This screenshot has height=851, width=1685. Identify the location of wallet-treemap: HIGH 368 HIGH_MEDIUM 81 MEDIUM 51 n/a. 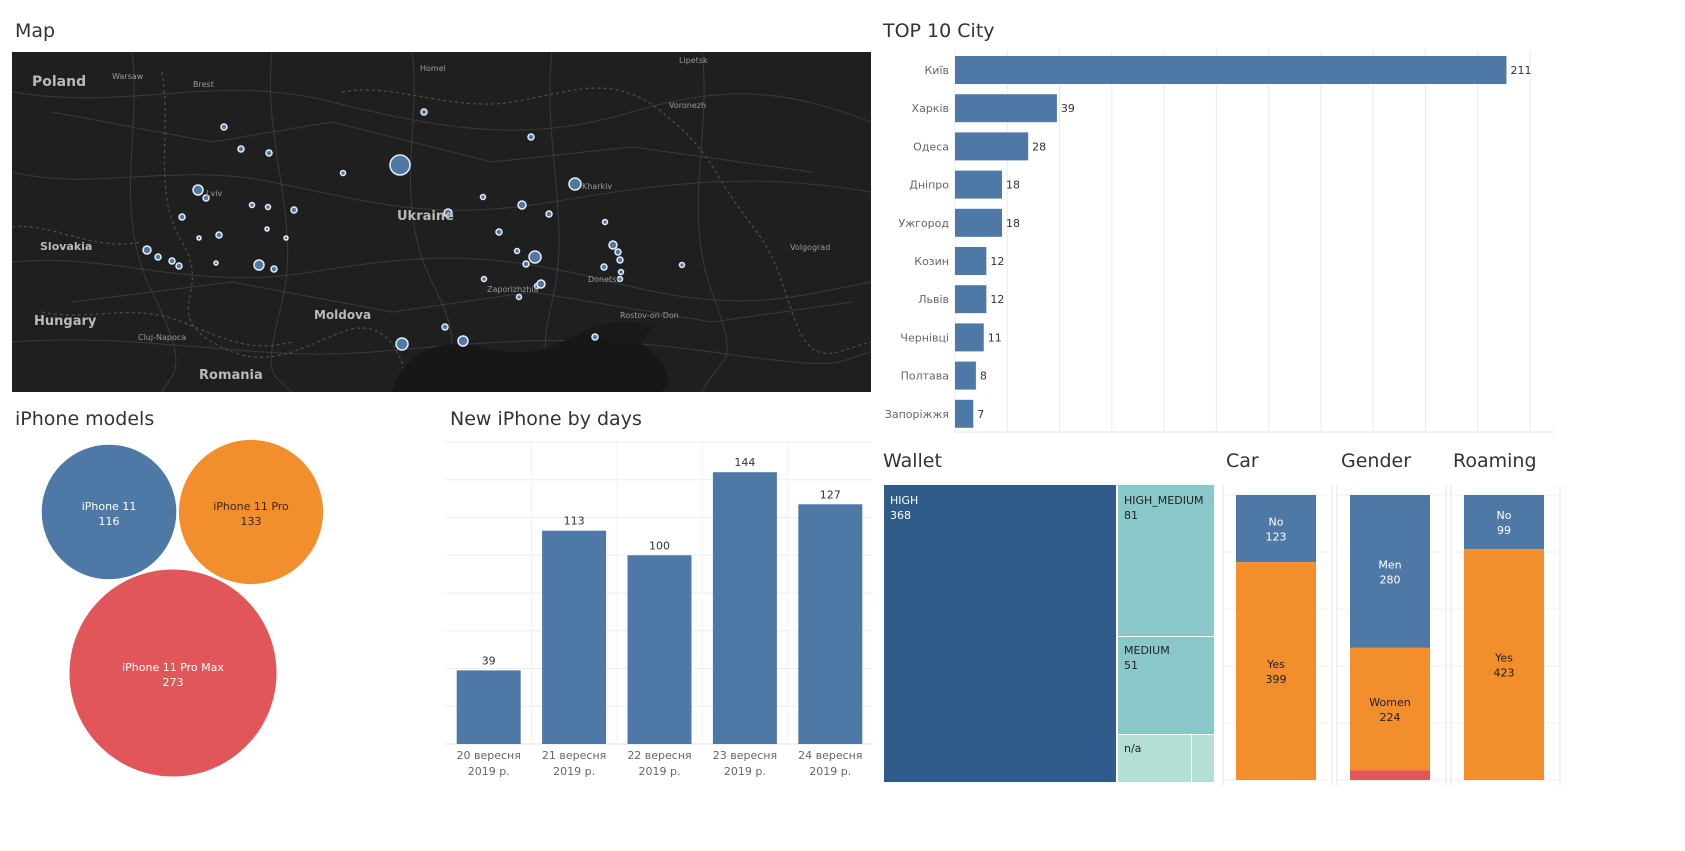
(1047, 632).